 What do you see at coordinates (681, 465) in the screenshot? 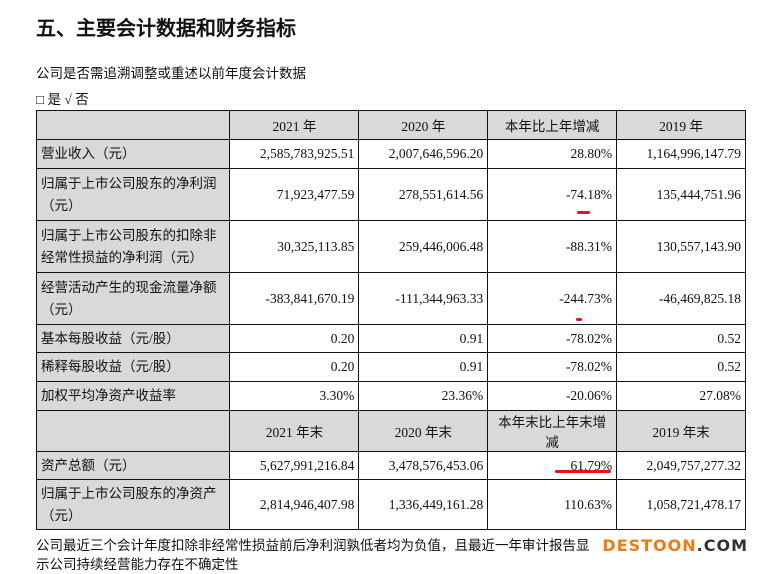
I see `cell-value: 2,049,757,277.32` at bounding box center [681, 465].